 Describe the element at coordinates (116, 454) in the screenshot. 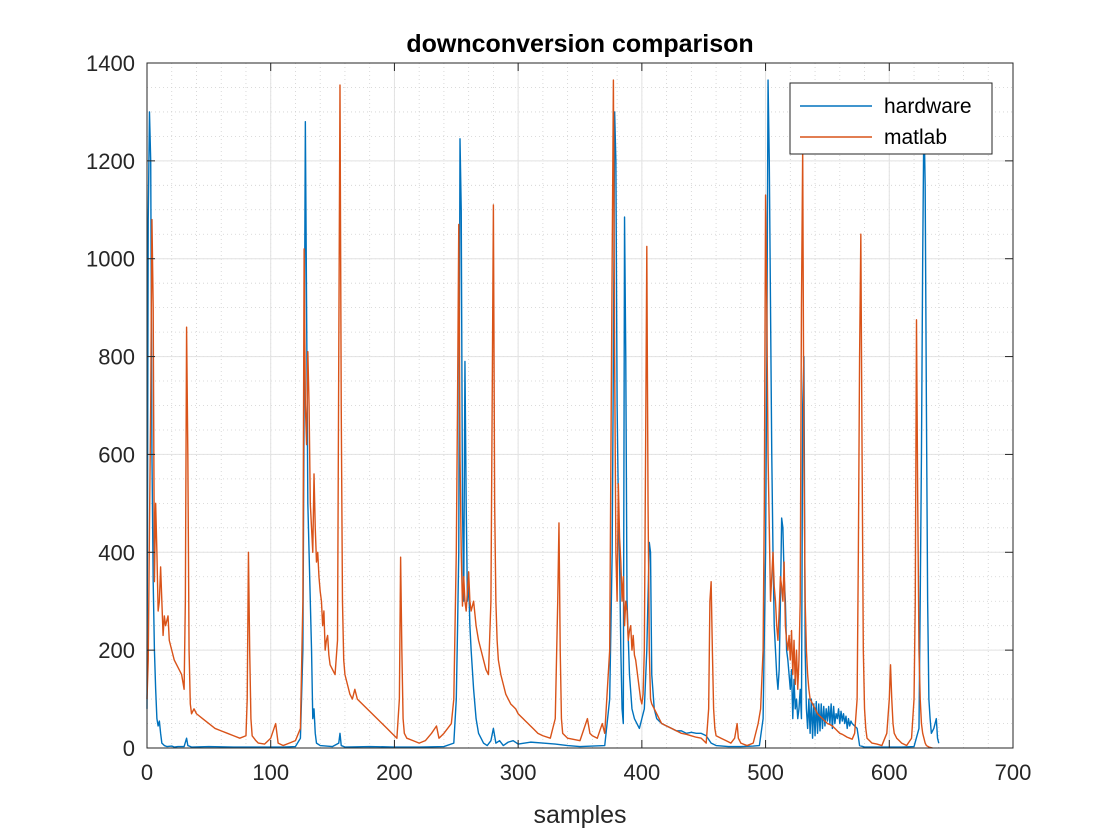

I see `y-tick-label: 600` at that location.